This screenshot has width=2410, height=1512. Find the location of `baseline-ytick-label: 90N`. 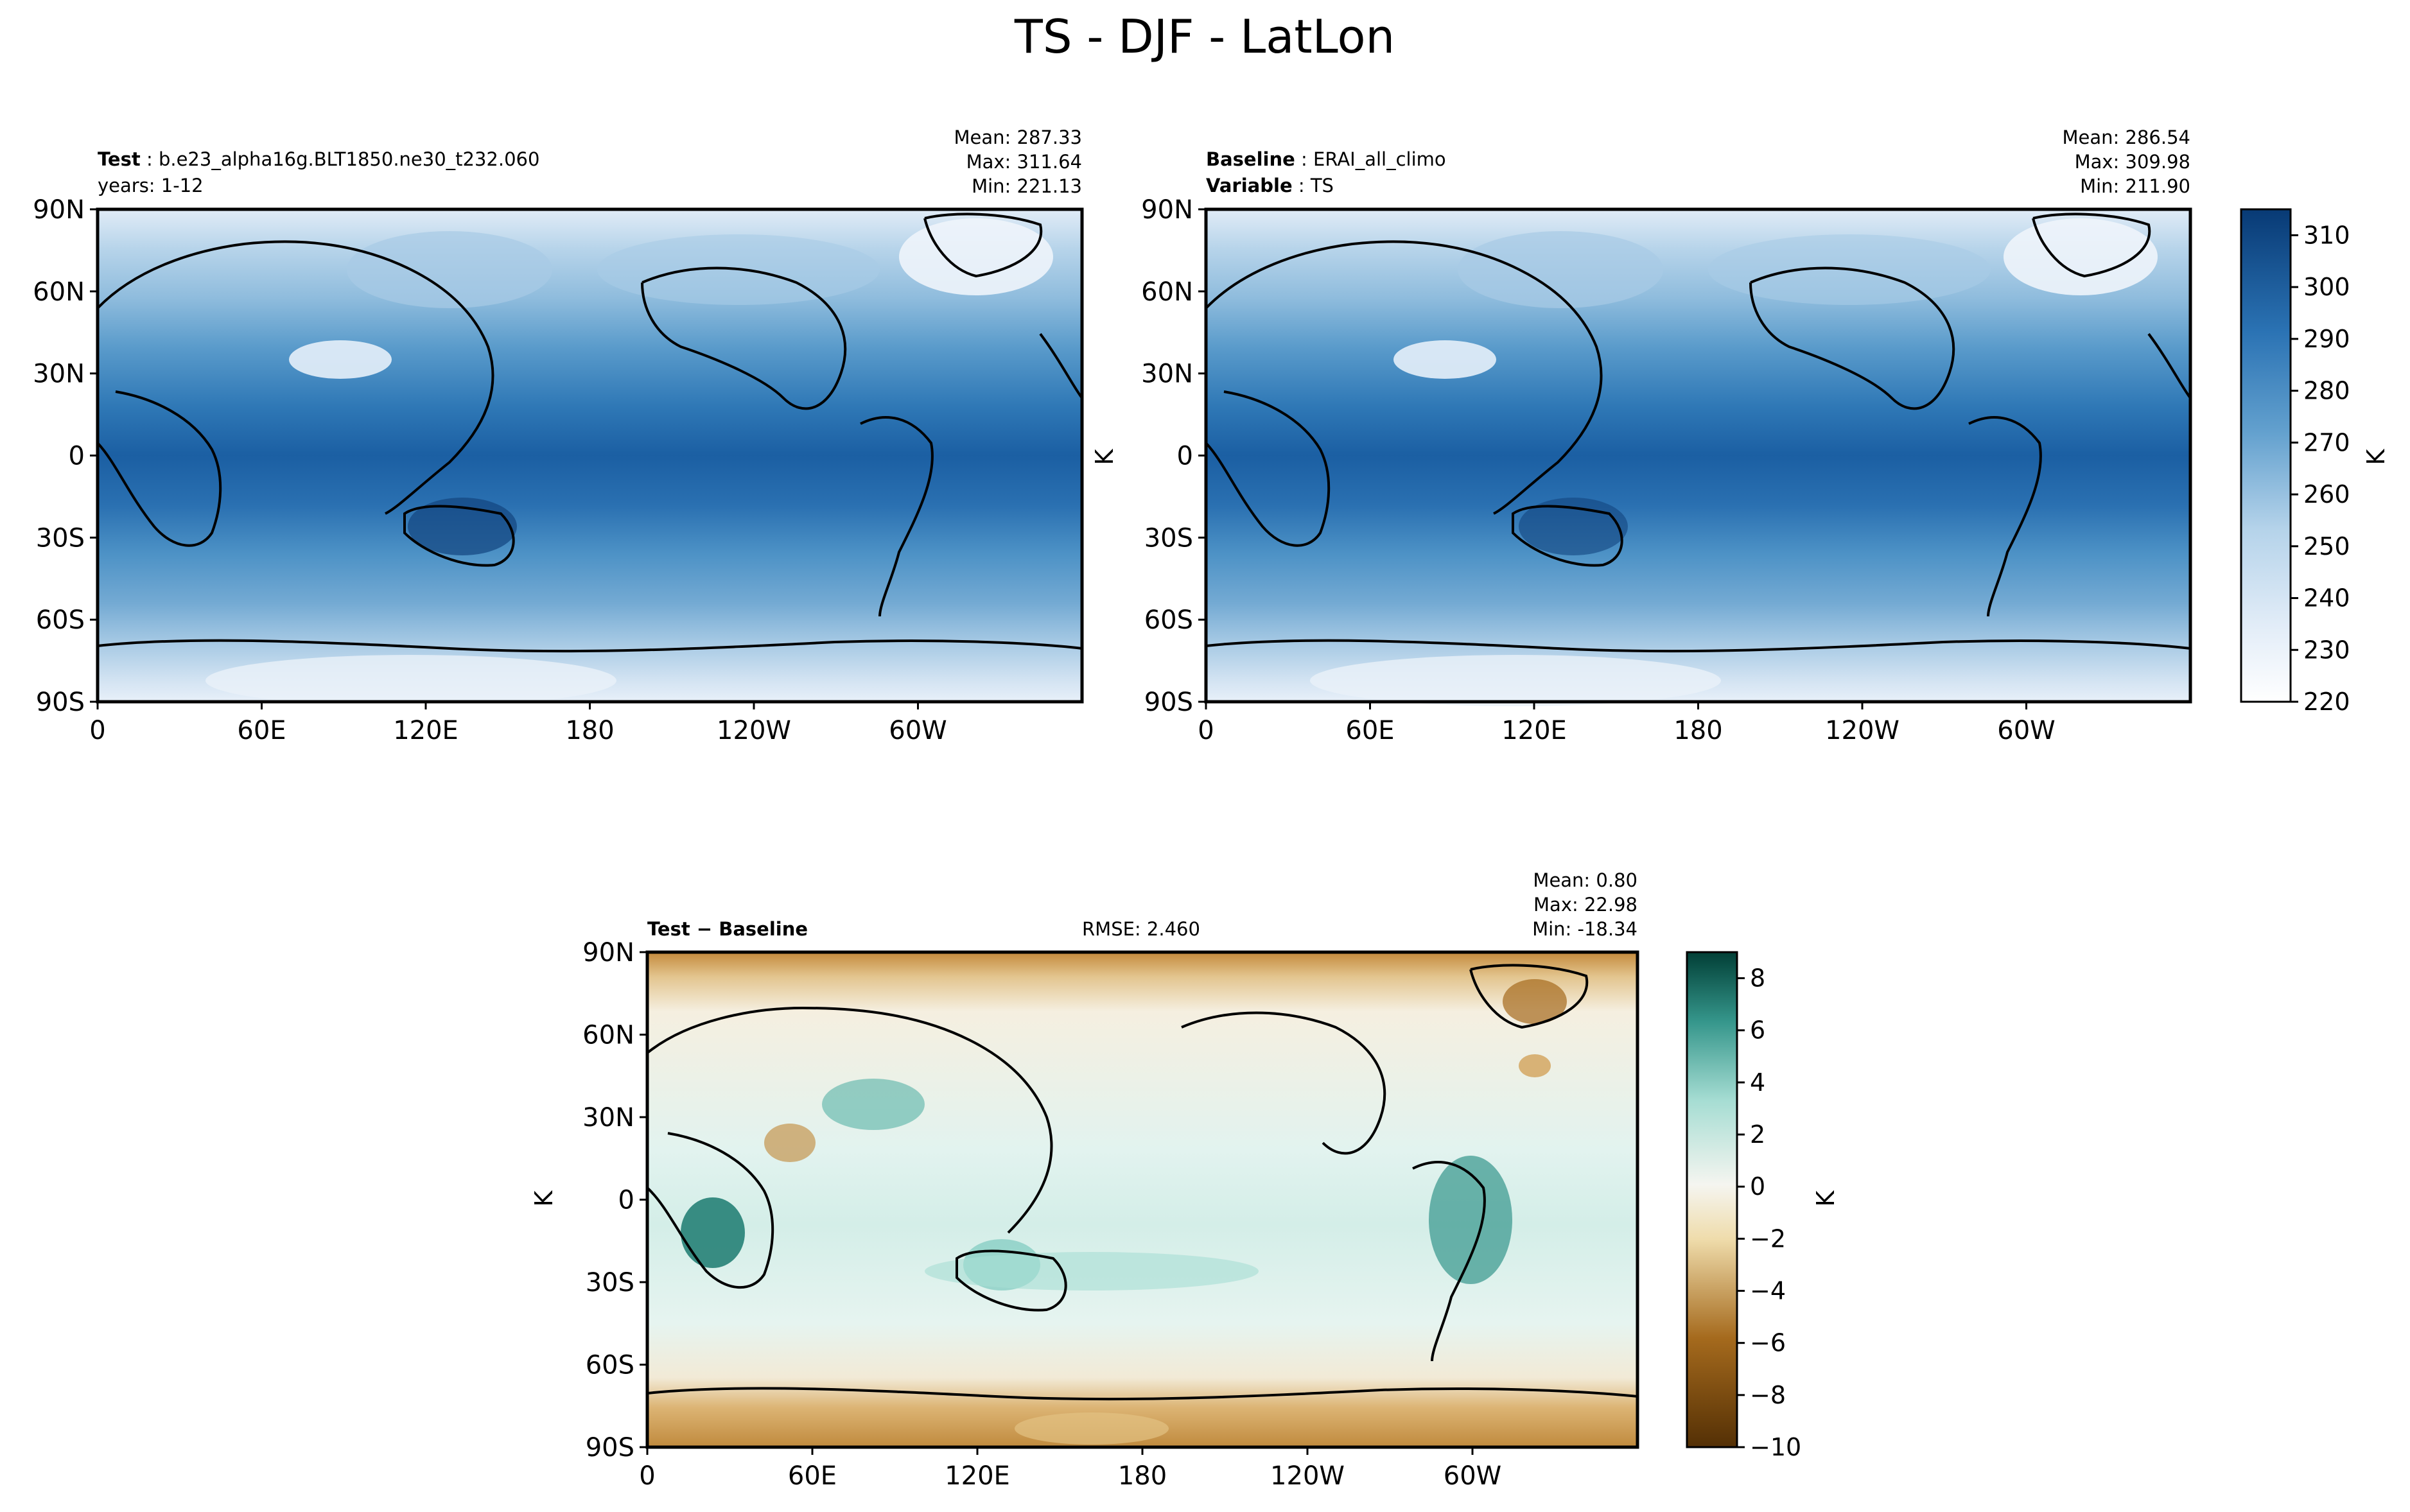

baseline-ytick-label: 90N is located at coordinates (1167, 210).